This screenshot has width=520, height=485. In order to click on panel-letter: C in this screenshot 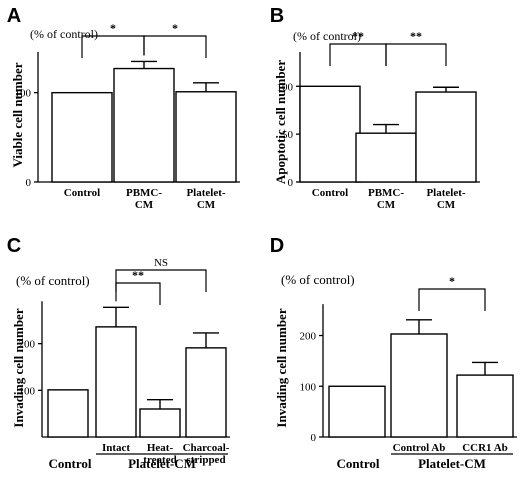, I will do `click(14, 246)`.